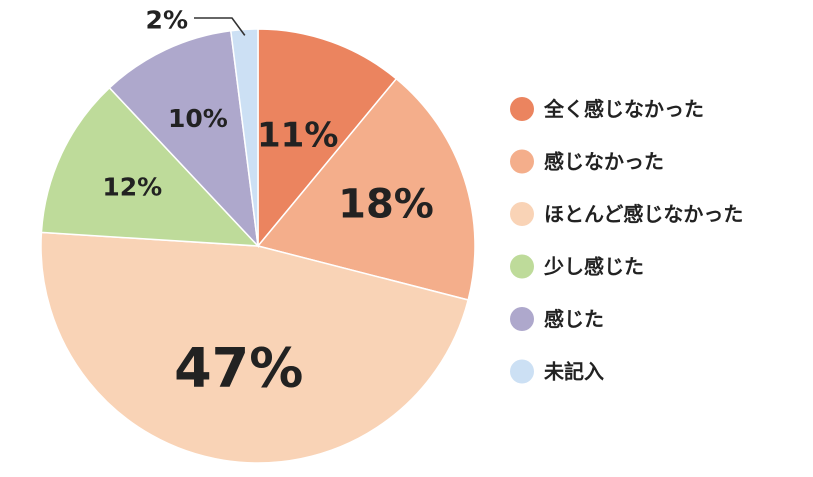  What do you see at coordinates (574, 372) in the screenshot?
I see `legend-label: 未記入` at bounding box center [574, 372].